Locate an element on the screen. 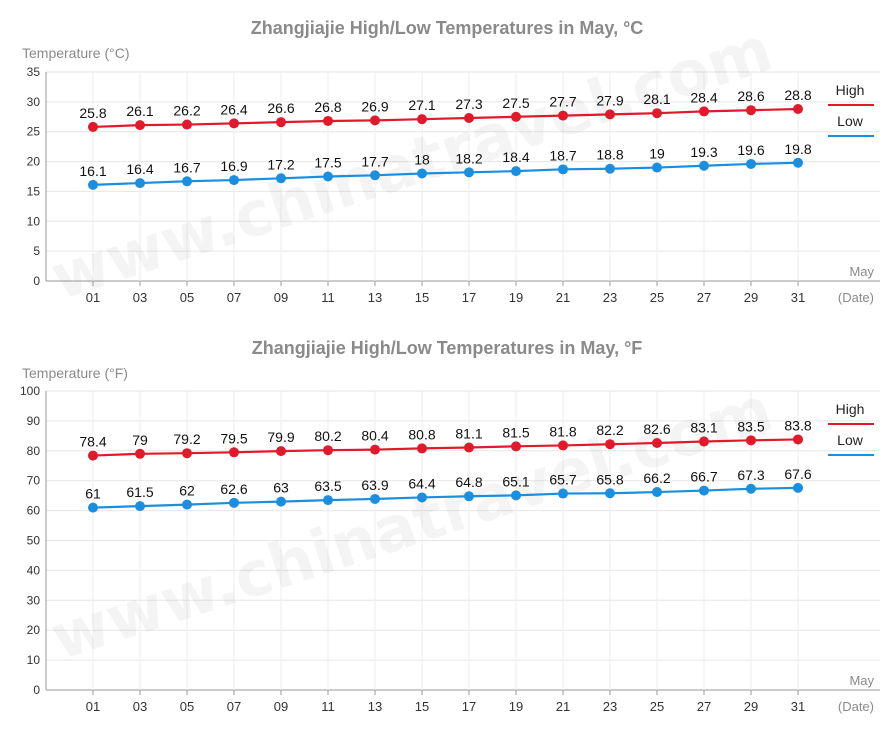 Image resolution: width=895 pixels, height=730 pixels. data-label-high: 79 is located at coordinates (140, 440).